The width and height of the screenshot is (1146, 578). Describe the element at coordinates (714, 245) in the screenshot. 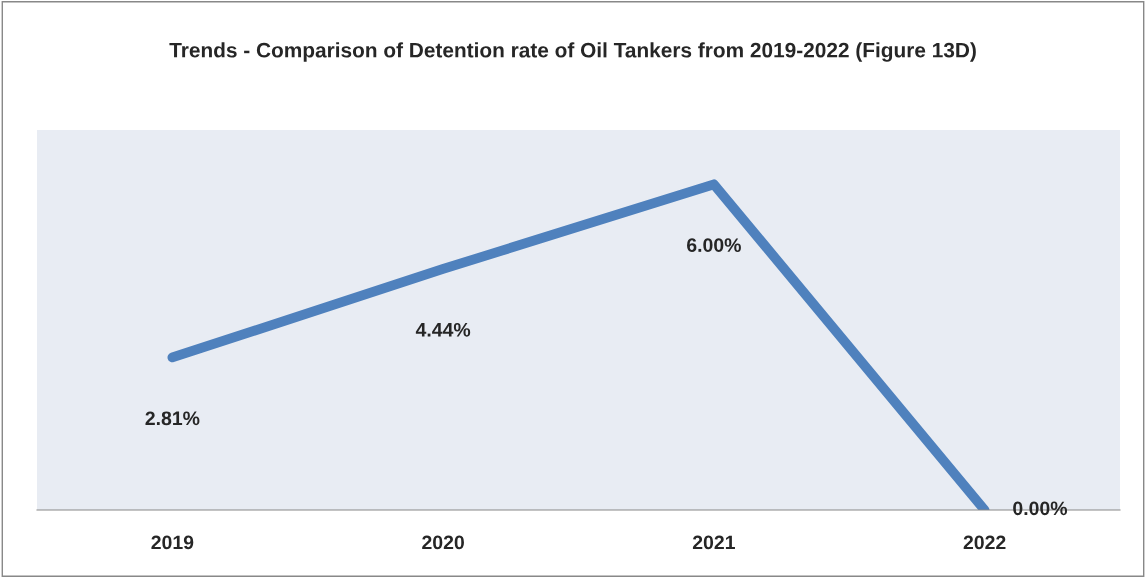

I see `data-label: 6.00%` at that location.